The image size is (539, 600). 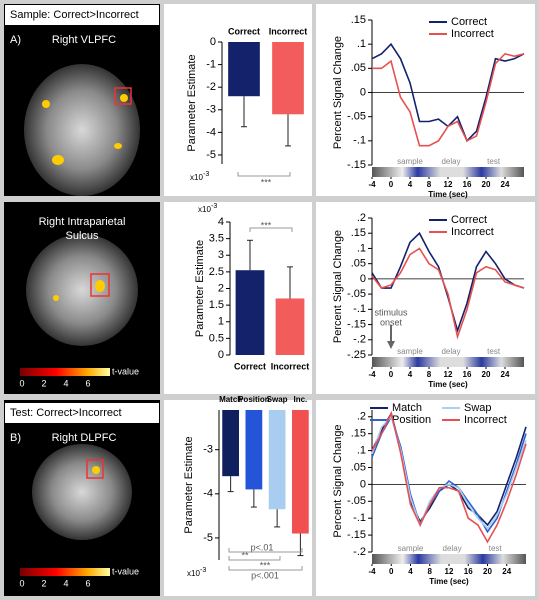 What do you see at coordinates (208, 538) in the screenshot?
I see `y-tick-label: -5` at bounding box center [208, 538].